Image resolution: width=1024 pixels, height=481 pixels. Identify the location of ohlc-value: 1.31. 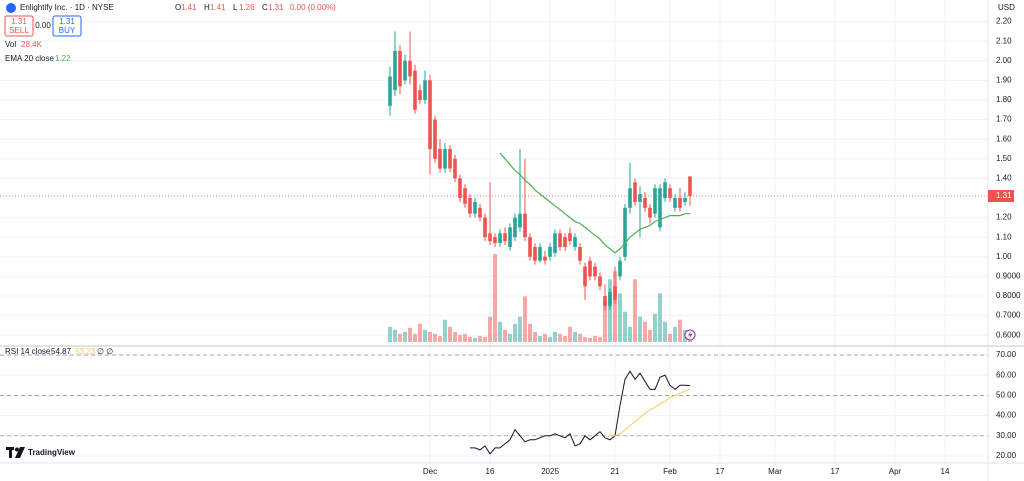
(276, 7).